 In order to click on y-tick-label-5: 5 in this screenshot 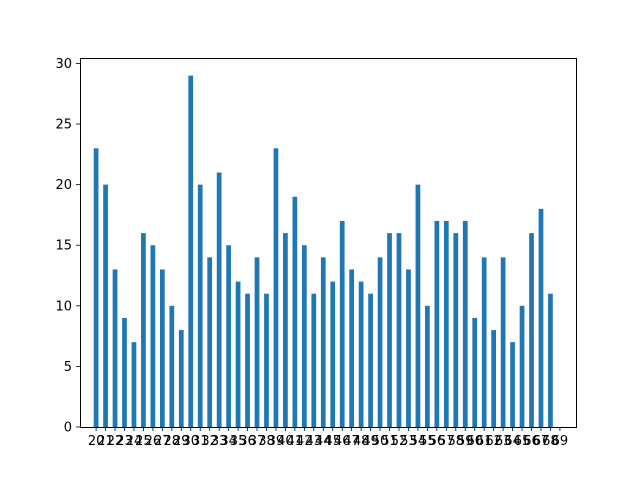, I will do `click(68, 367)`.